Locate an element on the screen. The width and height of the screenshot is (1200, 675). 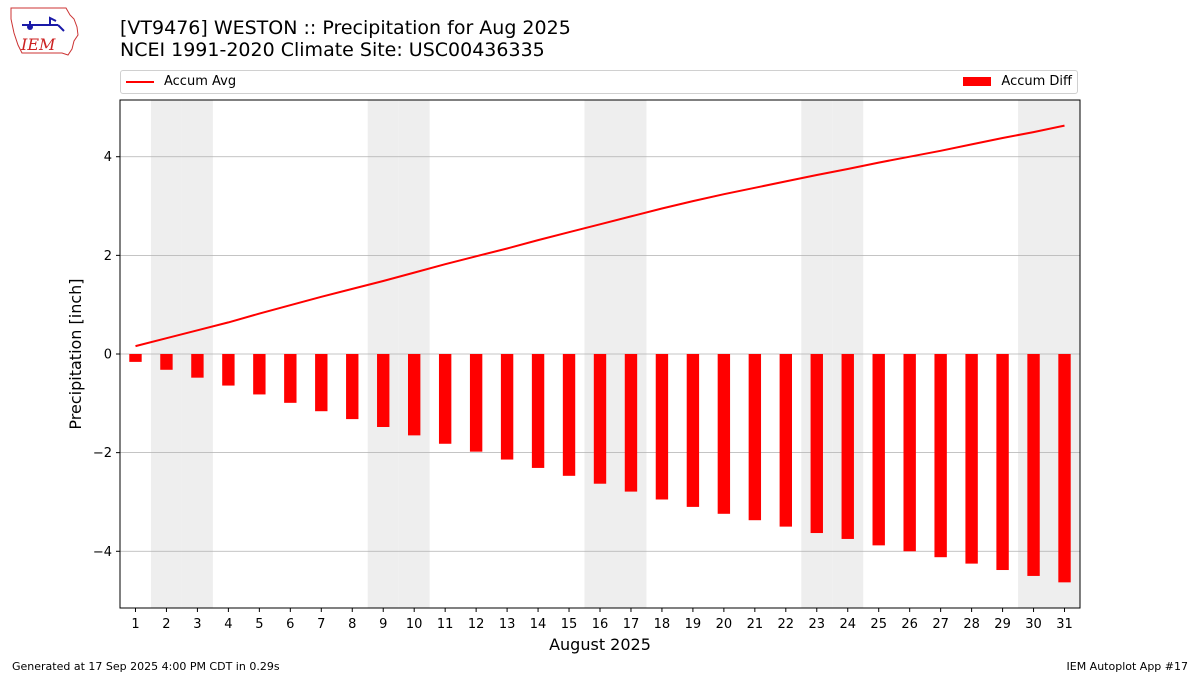
legend-entry-accum-diff: Accum Diff is located at coordinates (1017, 81).